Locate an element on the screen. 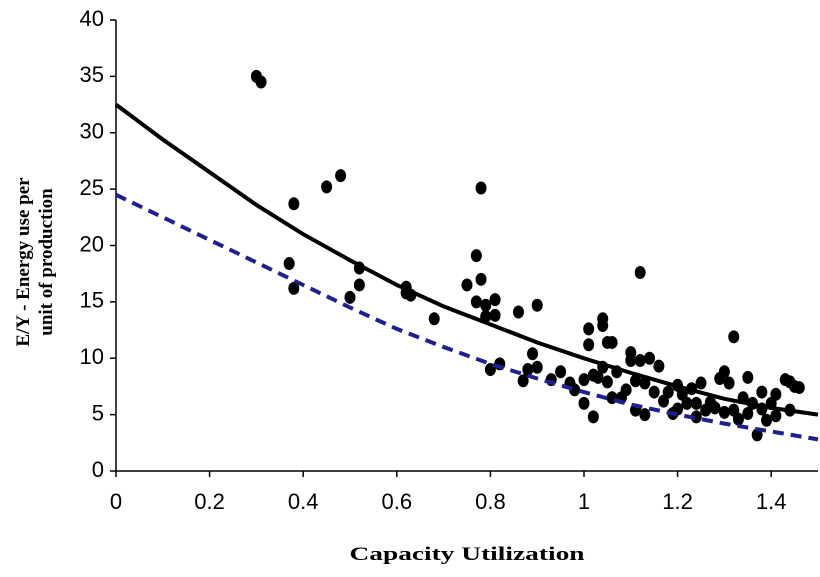 This screenshot has width=820, height=577. y-tick-label: 10 is located at coordinates (92, 356).